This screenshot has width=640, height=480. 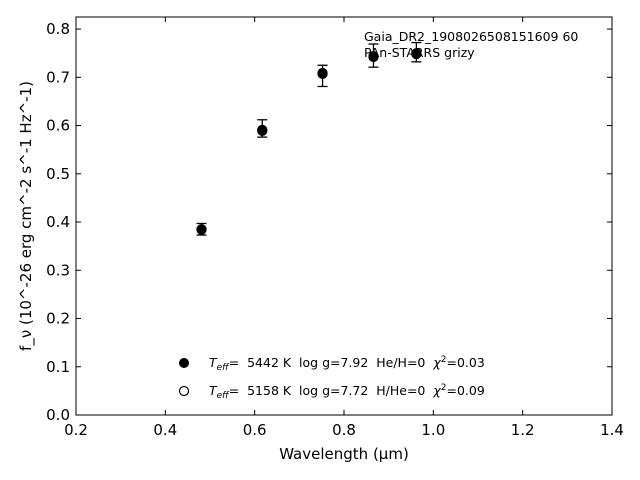 What do you see at coordinates (523, 430) in the screenshot?
I see `x-tick-label: 1.2` at bounding box center [523, 430].